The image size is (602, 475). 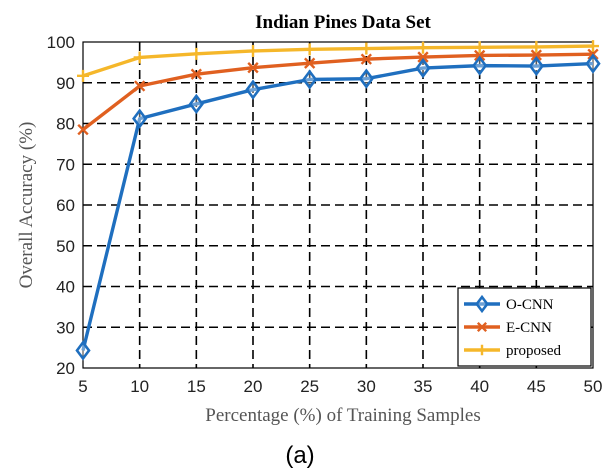 I want to click on x-tick-label: 35, so click(x=423, y=386).